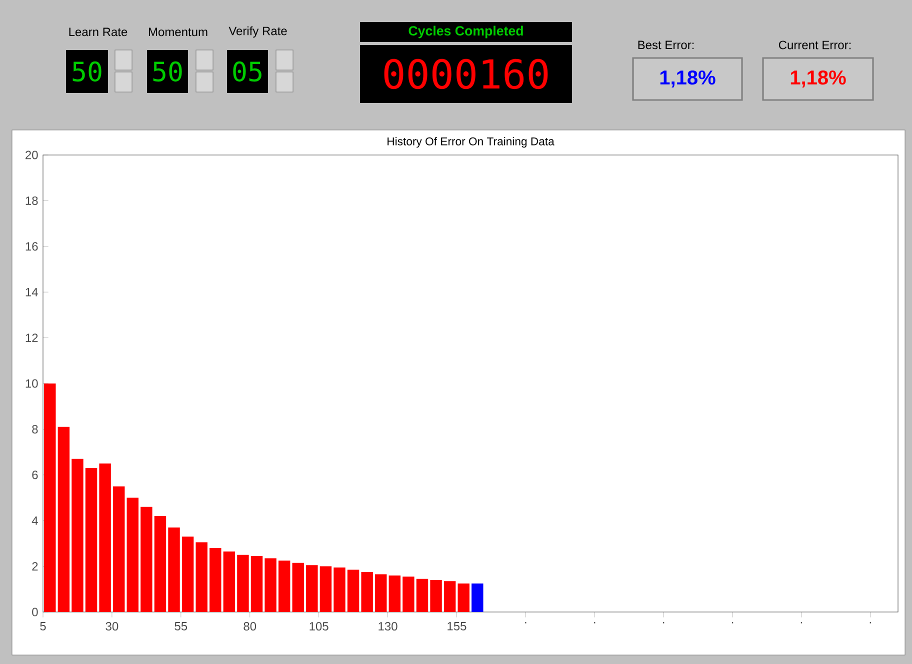  What do you see at coordinates (35, 566) in the screenshot?
I see `y-tick-label: 2` at bounding box center [35, 566].